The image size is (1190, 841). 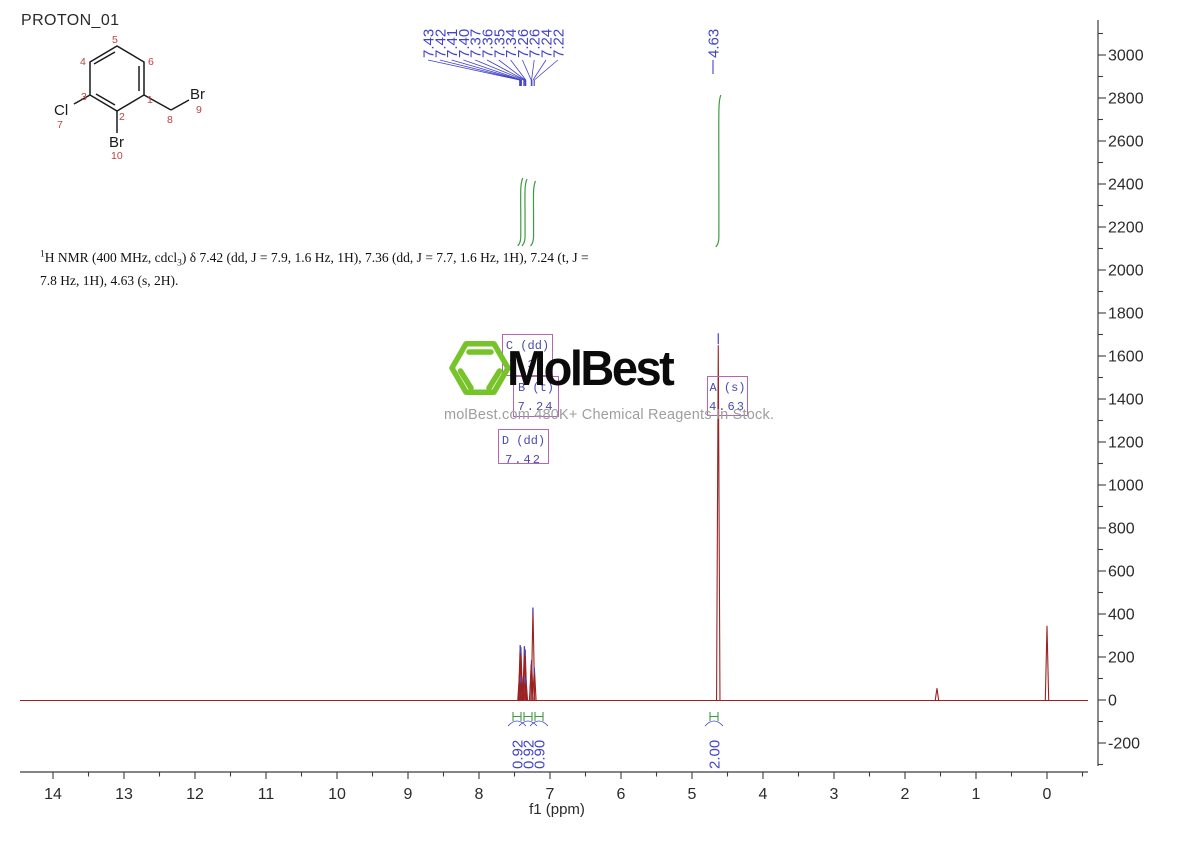 I want to click on atom-number-4: 4, so click(x=83, y=62).